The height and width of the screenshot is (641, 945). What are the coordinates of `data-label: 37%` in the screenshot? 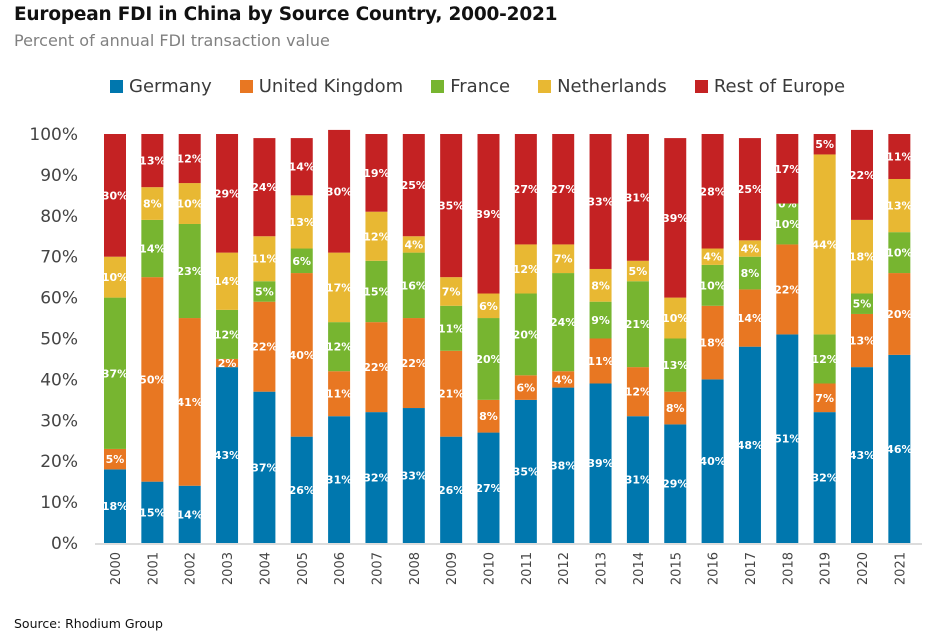 It's located at (264, 467).